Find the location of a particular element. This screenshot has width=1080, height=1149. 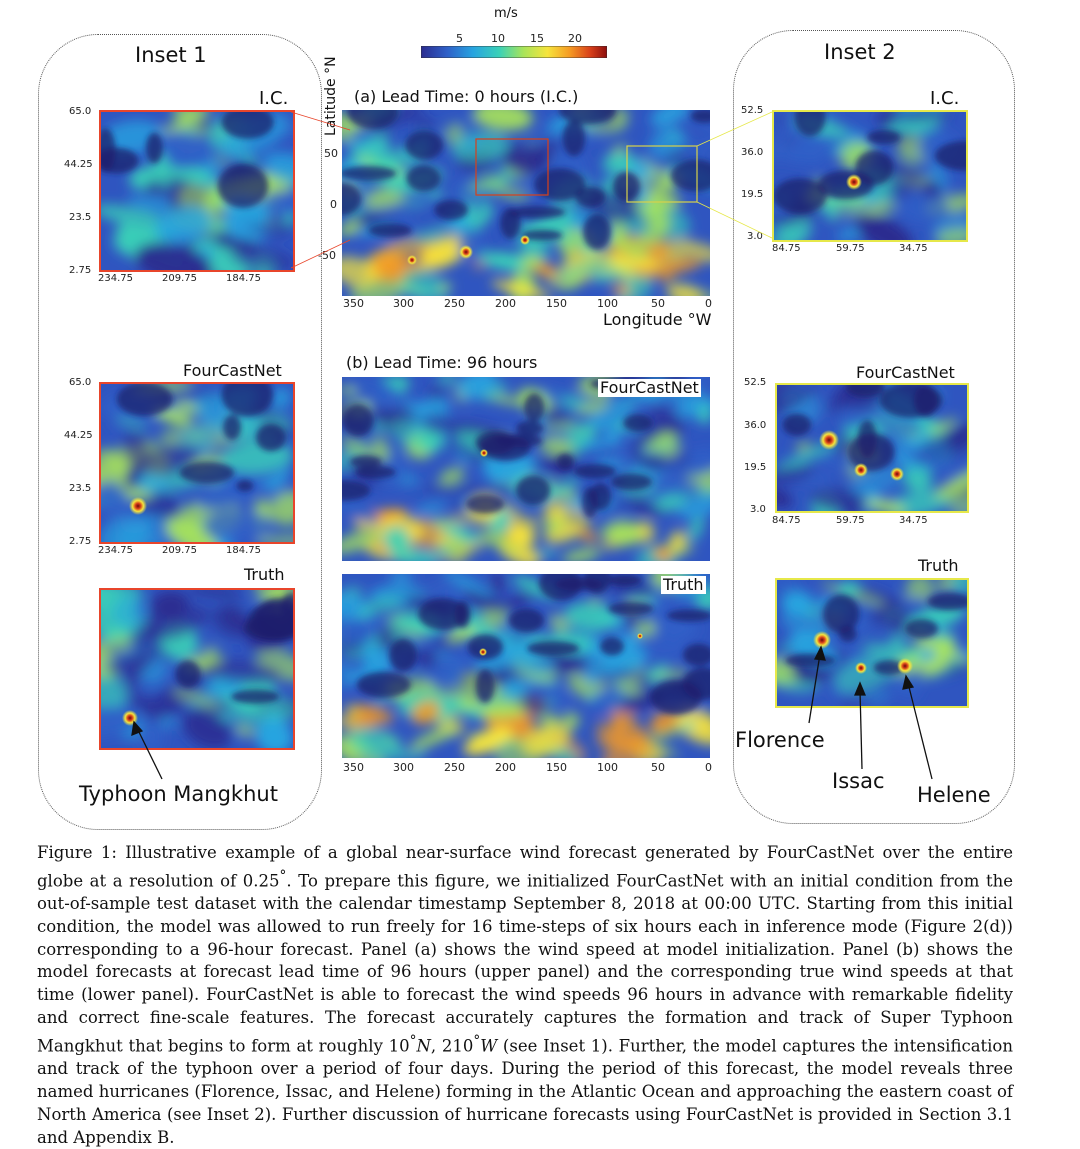

panel-a-title: (a) Lead Time: 0 hours (I.C.) is located at coordinates (466, 96).